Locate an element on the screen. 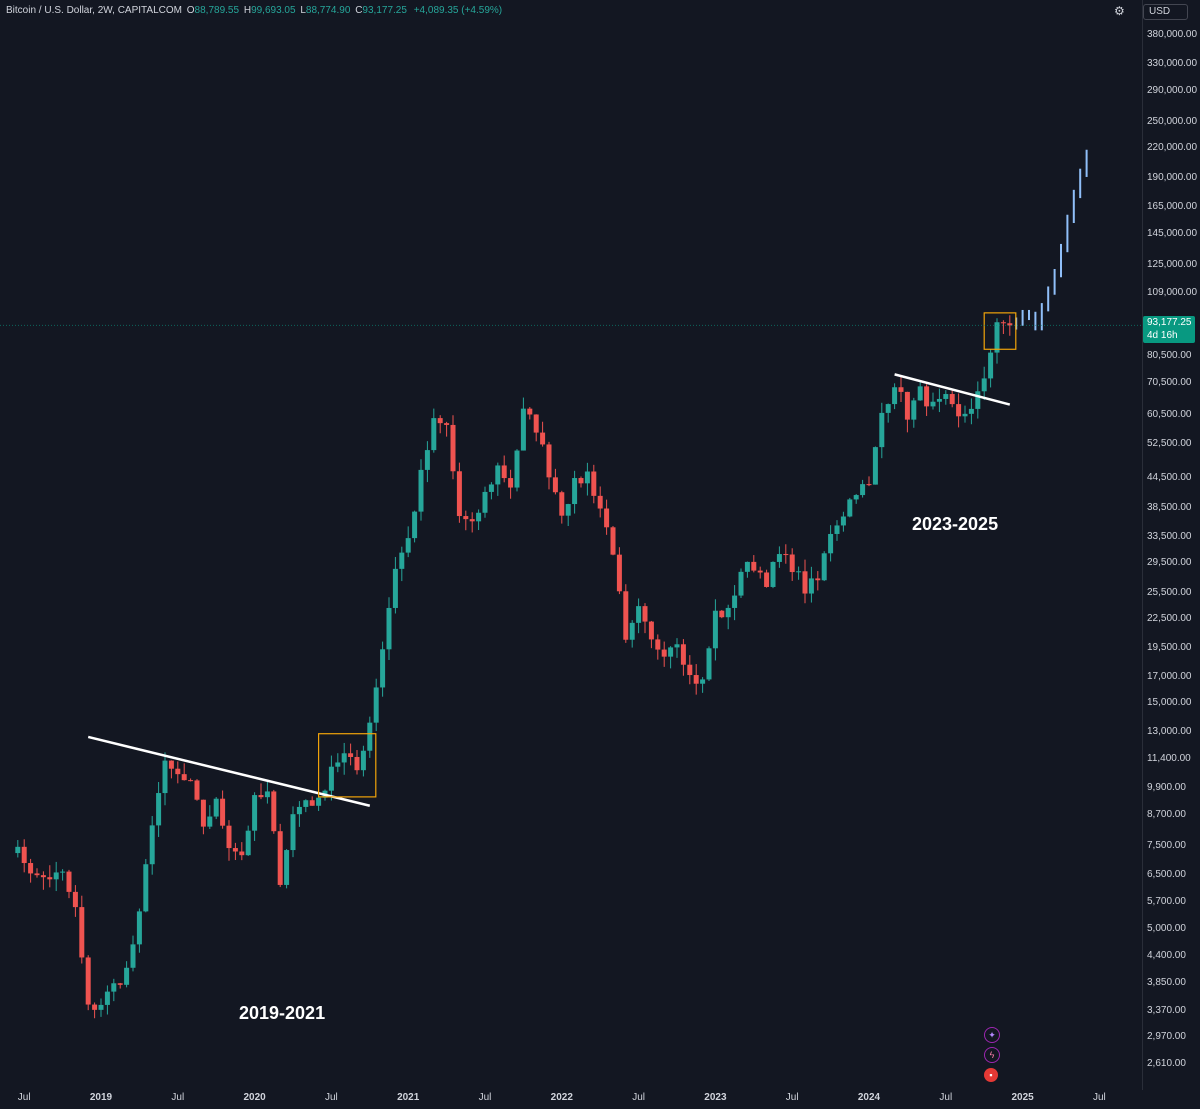 This screenshot has height=1109, width=1200. price-tick-label: 70,500.00 is located at coordinates (1169, 382).